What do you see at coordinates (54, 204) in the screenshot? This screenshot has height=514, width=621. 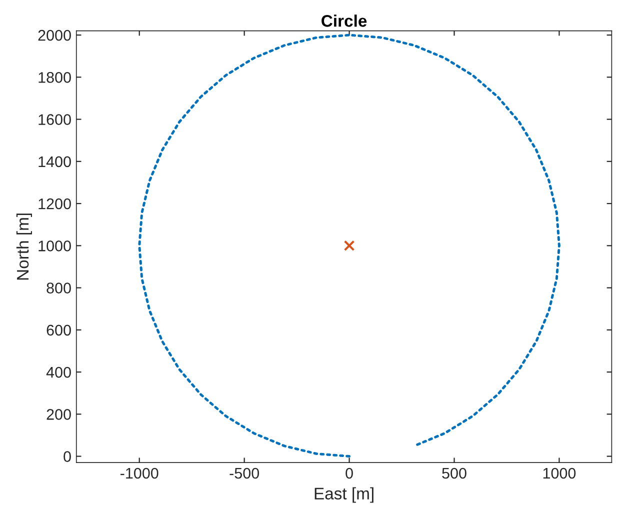 I see `y-tick-label: 1200` at bounding box center [54, 204].